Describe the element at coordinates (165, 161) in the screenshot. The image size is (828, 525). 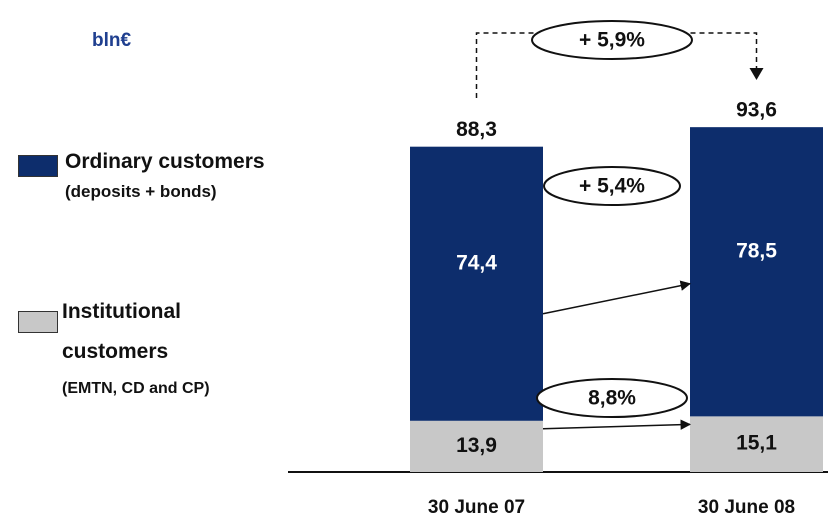
I see `legend-label: Ordinary customers` at that location.